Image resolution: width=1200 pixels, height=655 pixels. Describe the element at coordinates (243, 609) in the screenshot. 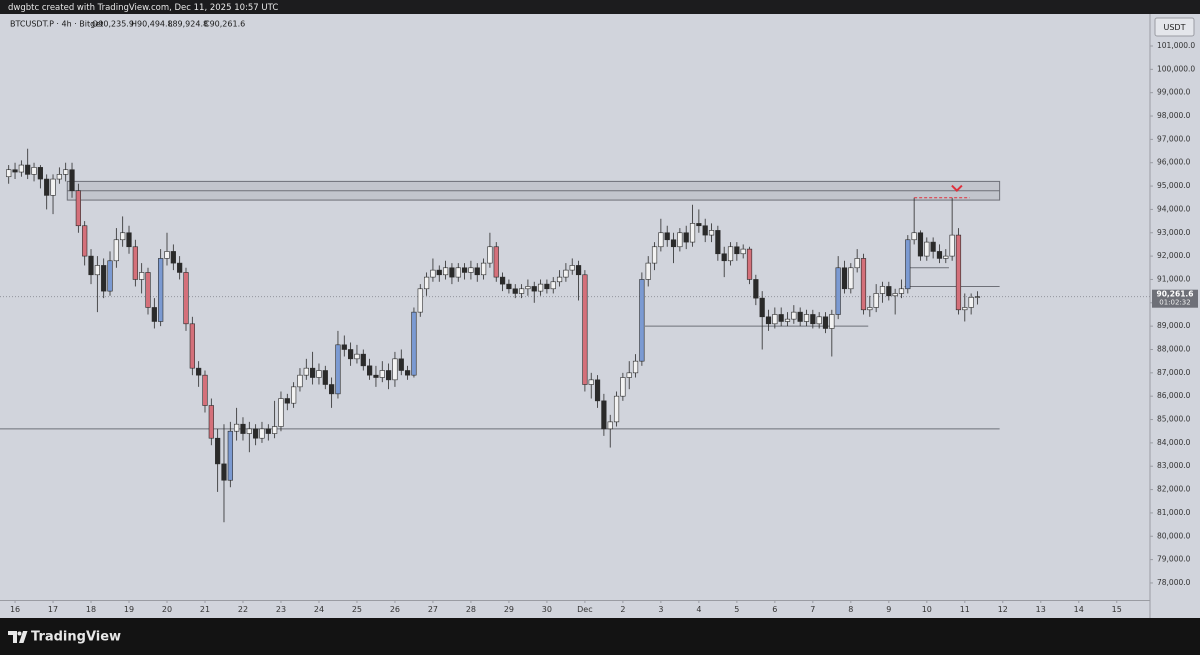

I see `x-tick-label: 22` at that location.